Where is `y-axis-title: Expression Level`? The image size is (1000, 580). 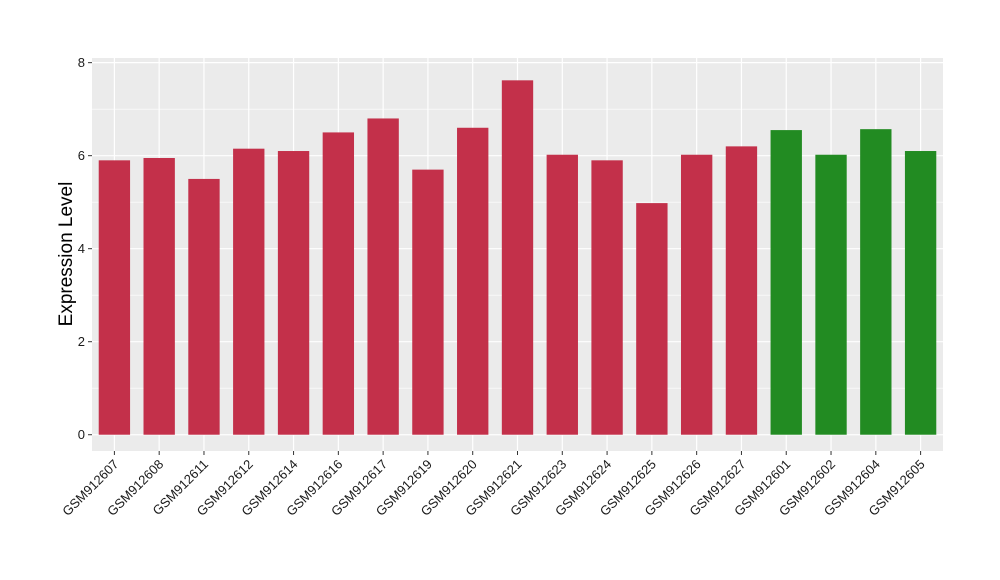 y-axis-title: Expression Level is located at coordinates (66, 254).